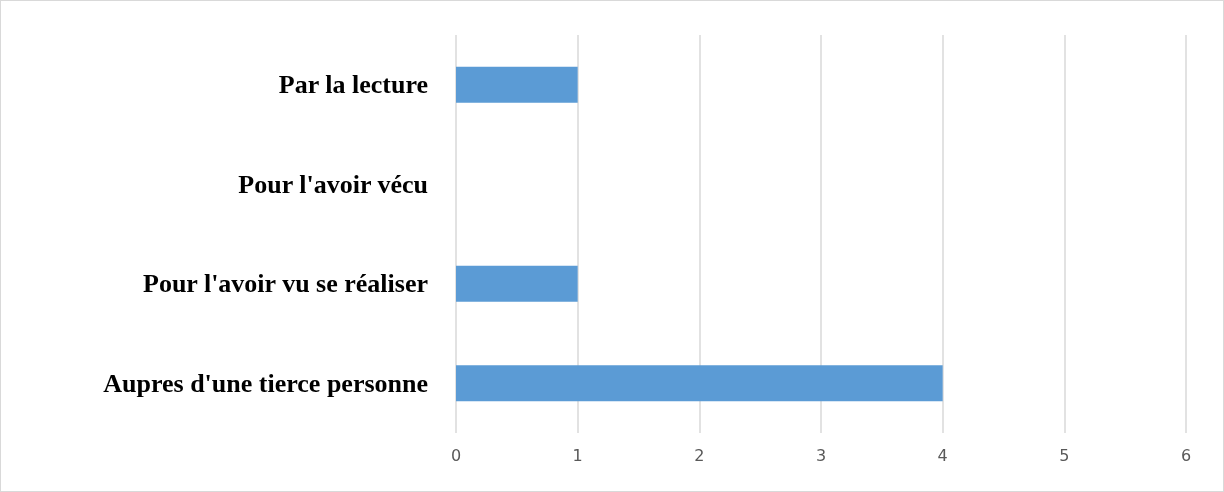 This screenshot has width=1224, height=492. What do you see at coordinates (942, 455) in the screenshot?
I see `x-tick-label: 4` at bounding box center [942, 455].